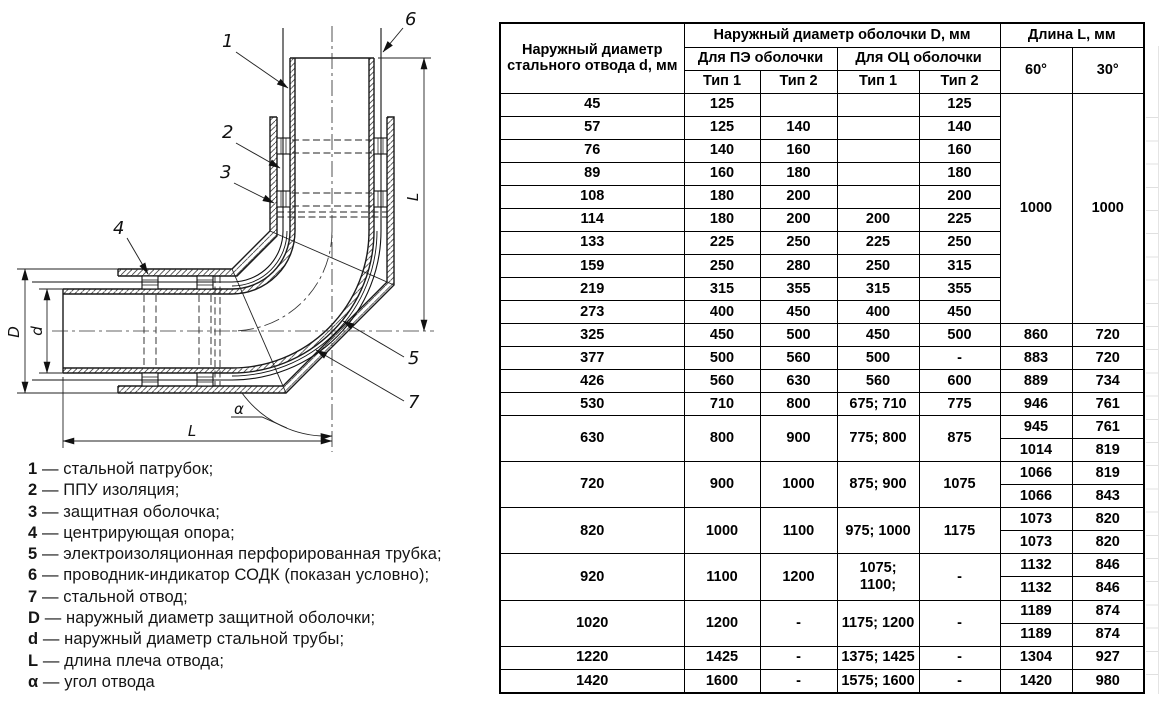  I want to click on table-row: 76 140 160 160, so click(821, 150).